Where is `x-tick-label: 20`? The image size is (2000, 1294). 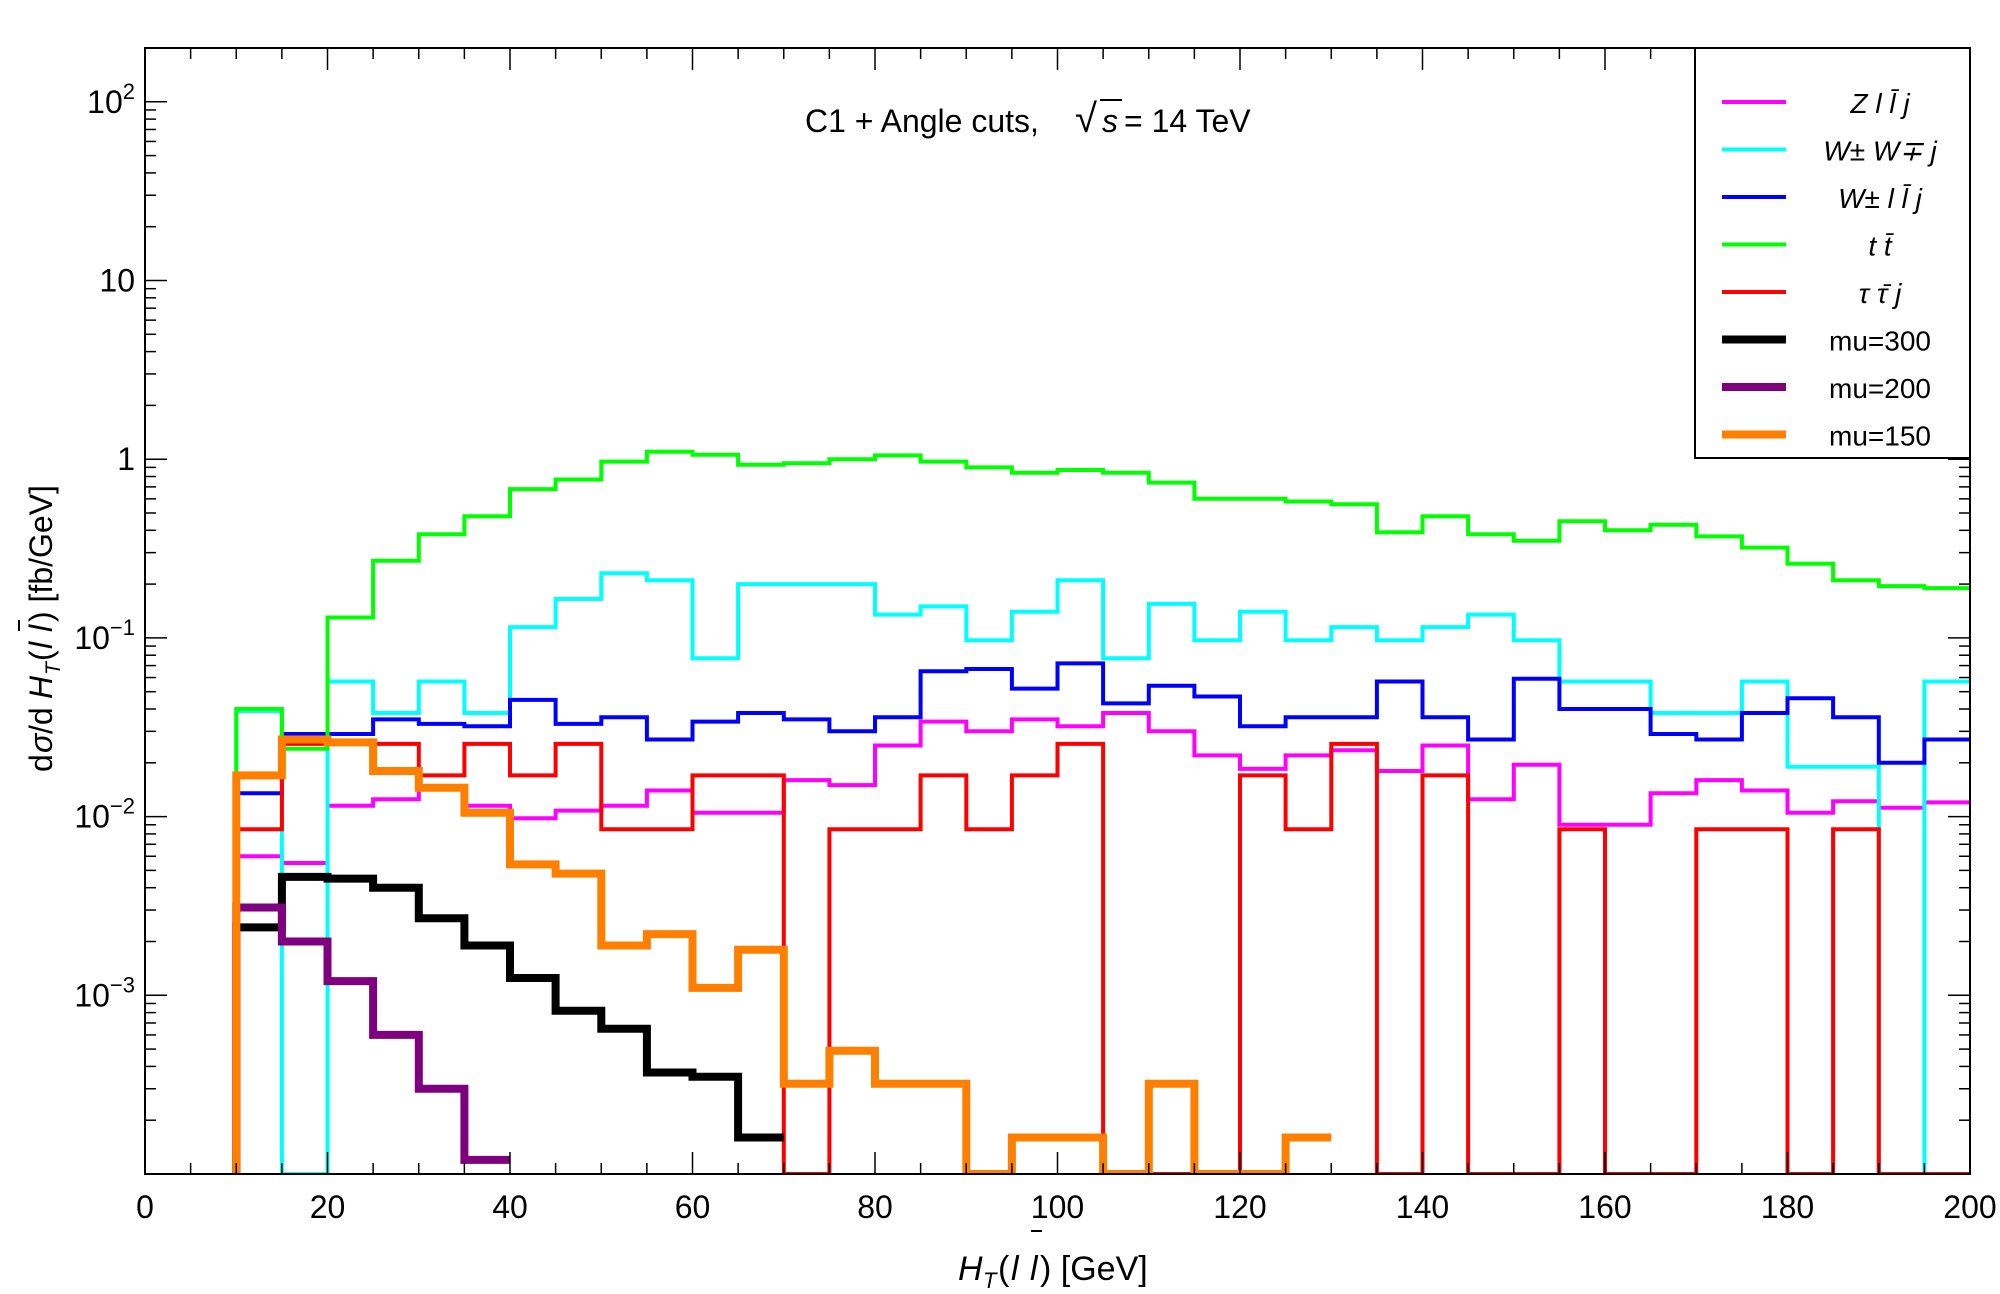
x-tick-label: 20 is located at coordinates (328, 1207).